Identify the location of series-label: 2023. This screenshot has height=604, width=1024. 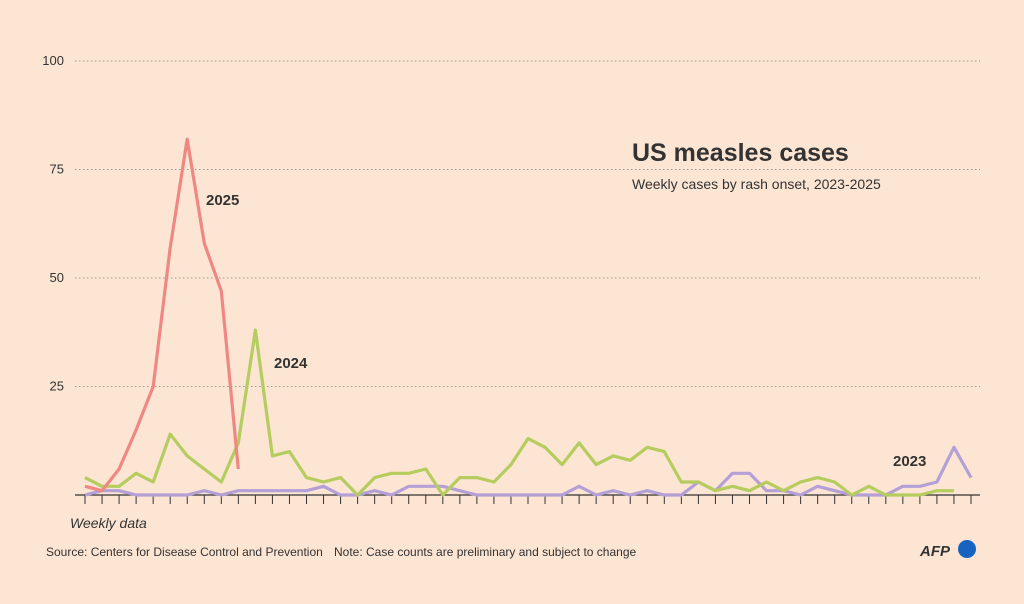
(909, 461).